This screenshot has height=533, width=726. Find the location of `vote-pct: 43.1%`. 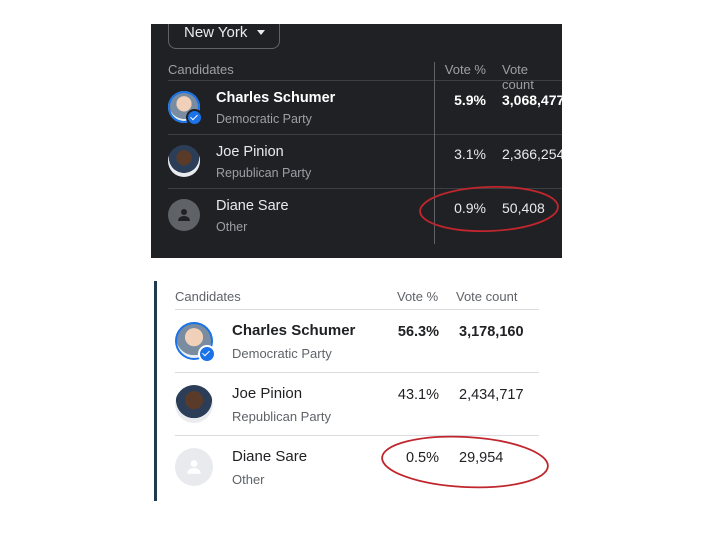

vote-pct: 43.1% is located at coordinates (418, 395).